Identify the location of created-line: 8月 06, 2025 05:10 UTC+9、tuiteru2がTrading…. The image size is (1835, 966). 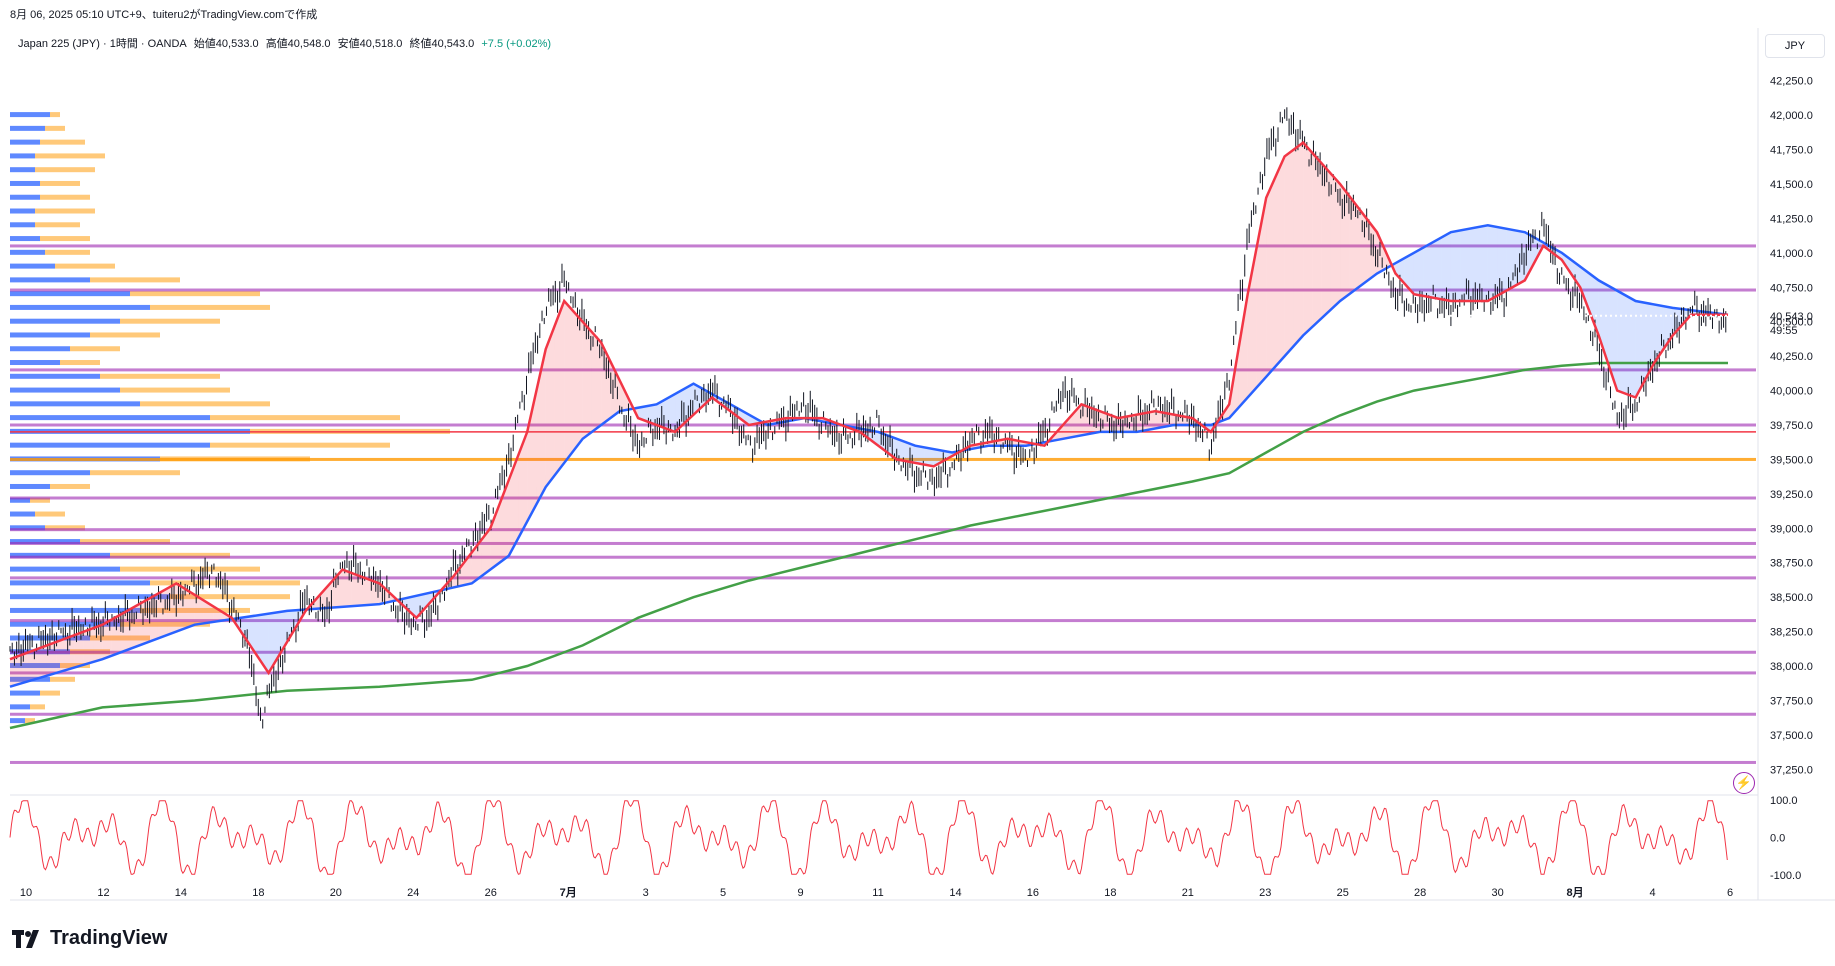
(164, 15).